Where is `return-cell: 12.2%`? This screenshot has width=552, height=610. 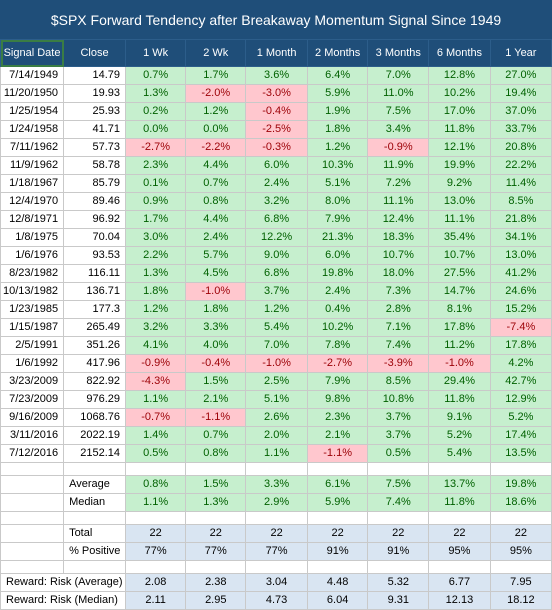 return-cell: 12.2% is located at coordinates (276, 237).